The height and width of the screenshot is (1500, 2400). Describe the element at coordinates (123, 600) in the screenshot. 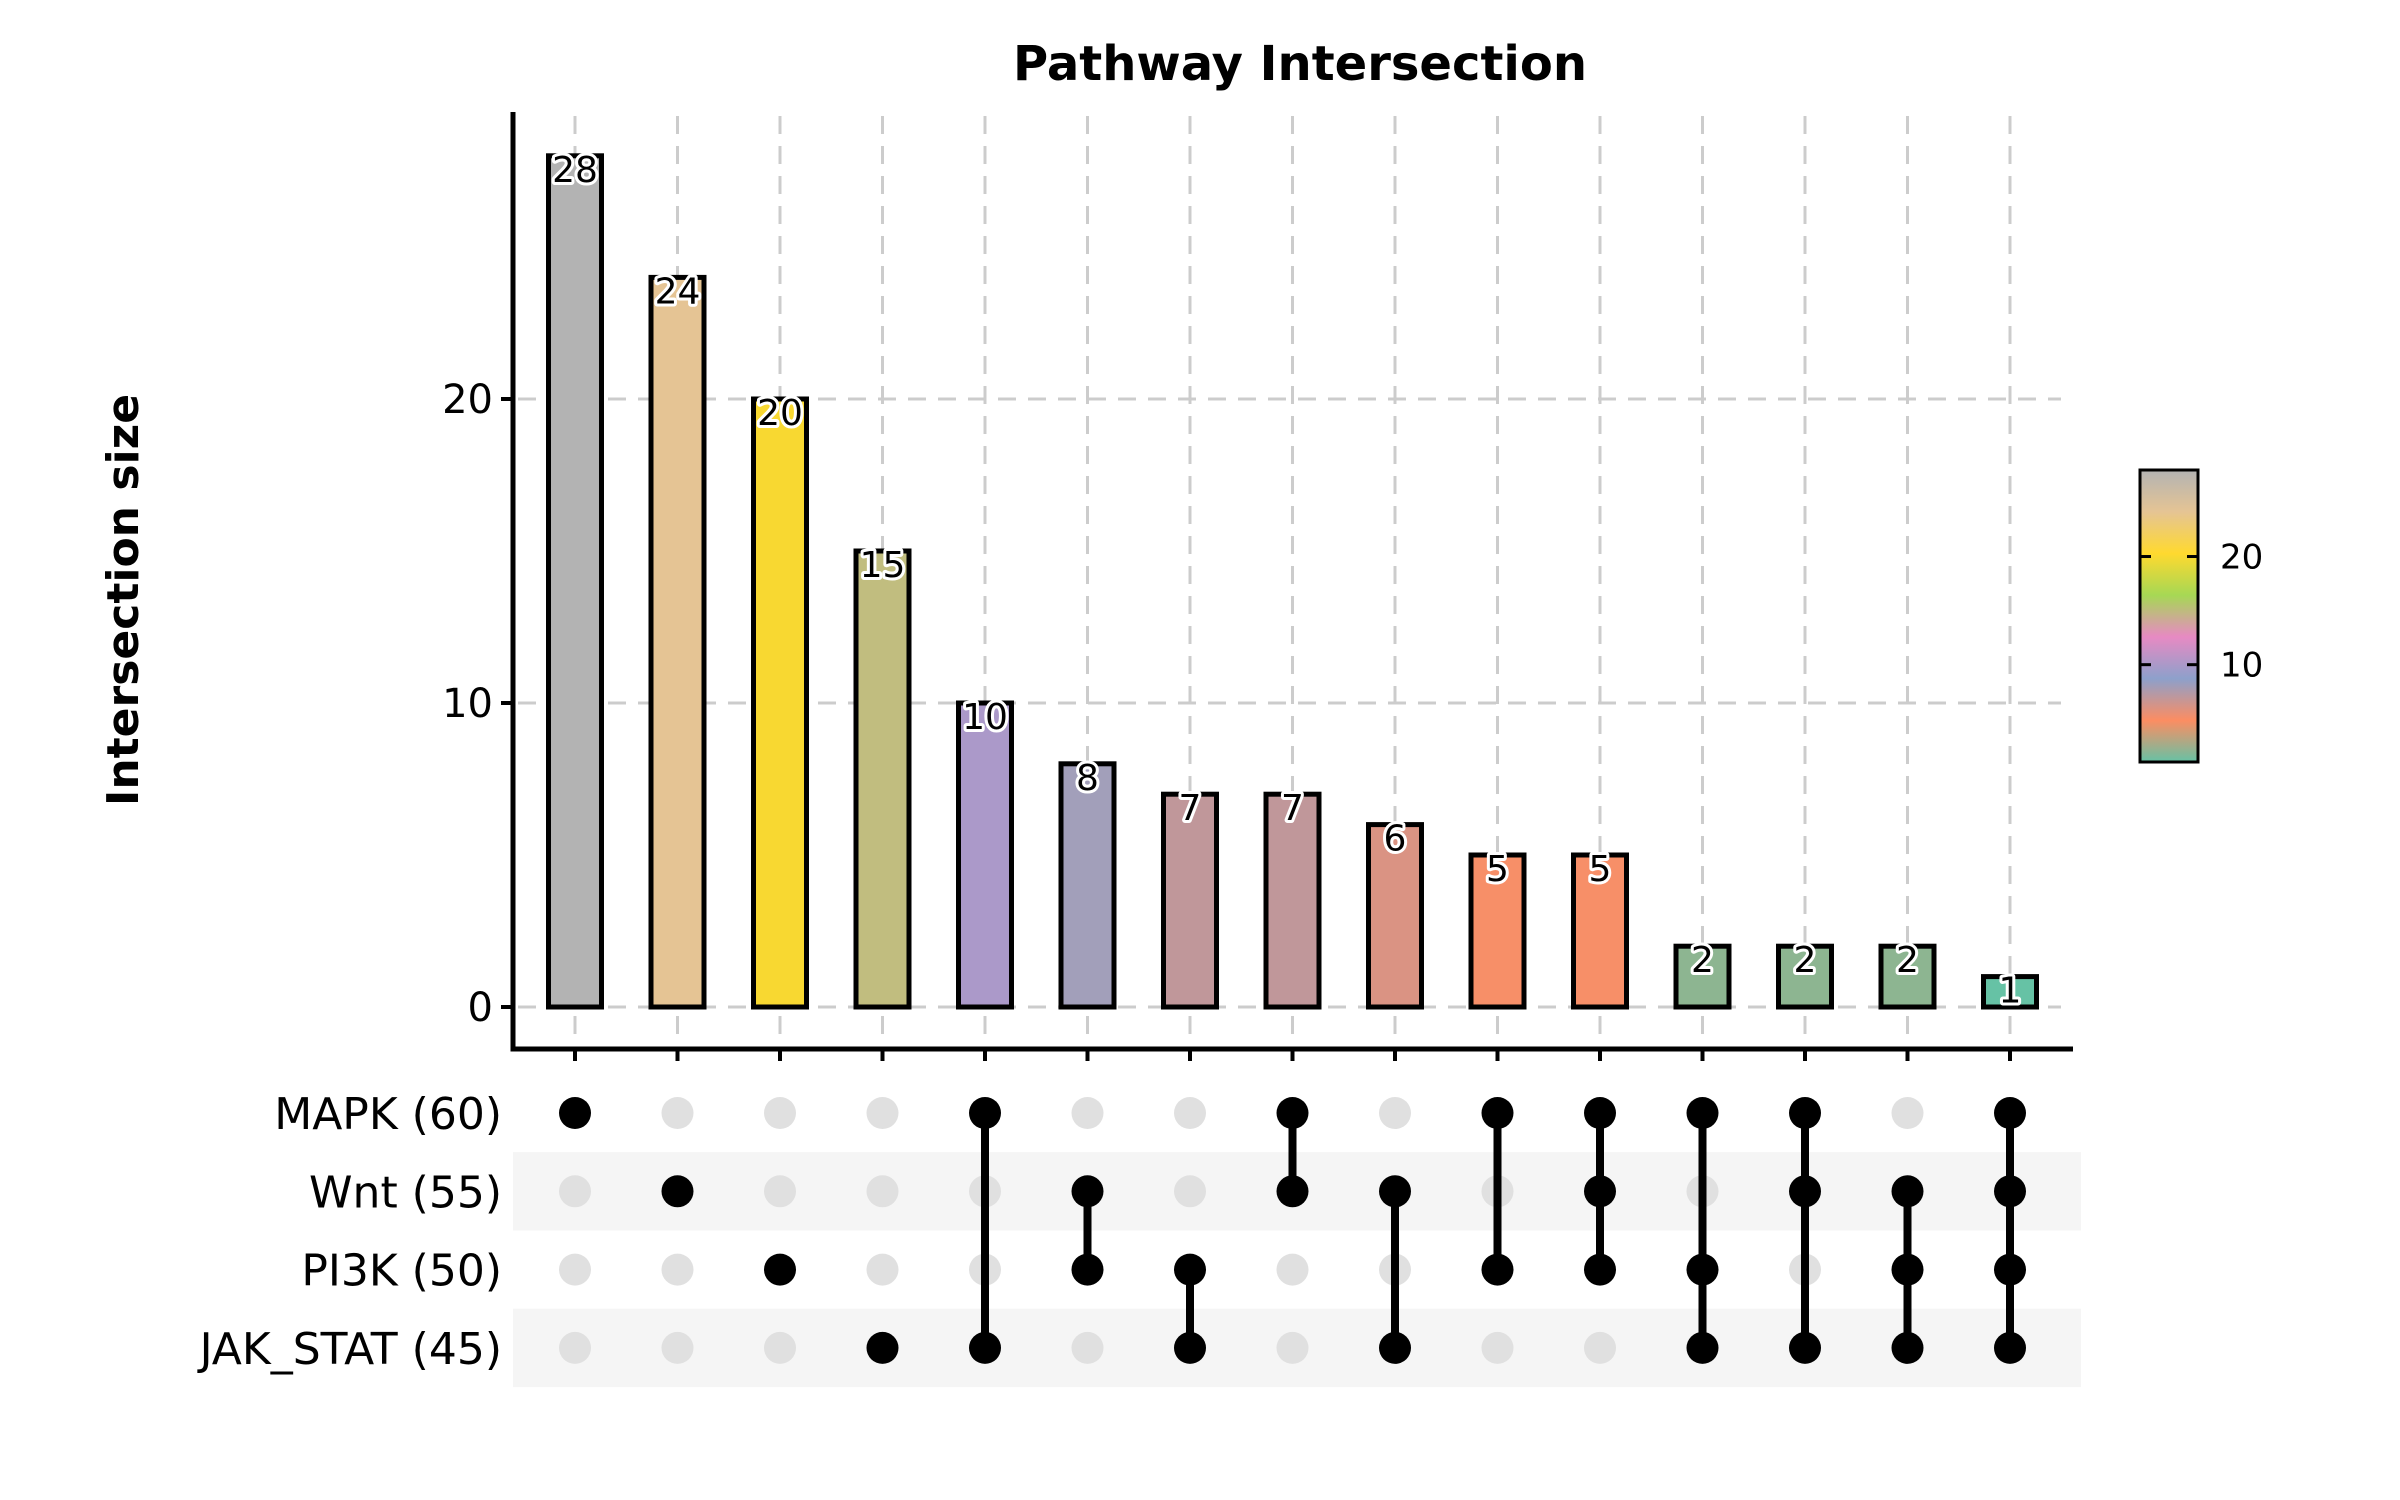

I see `y-axis-label: Intersection size` at that location.